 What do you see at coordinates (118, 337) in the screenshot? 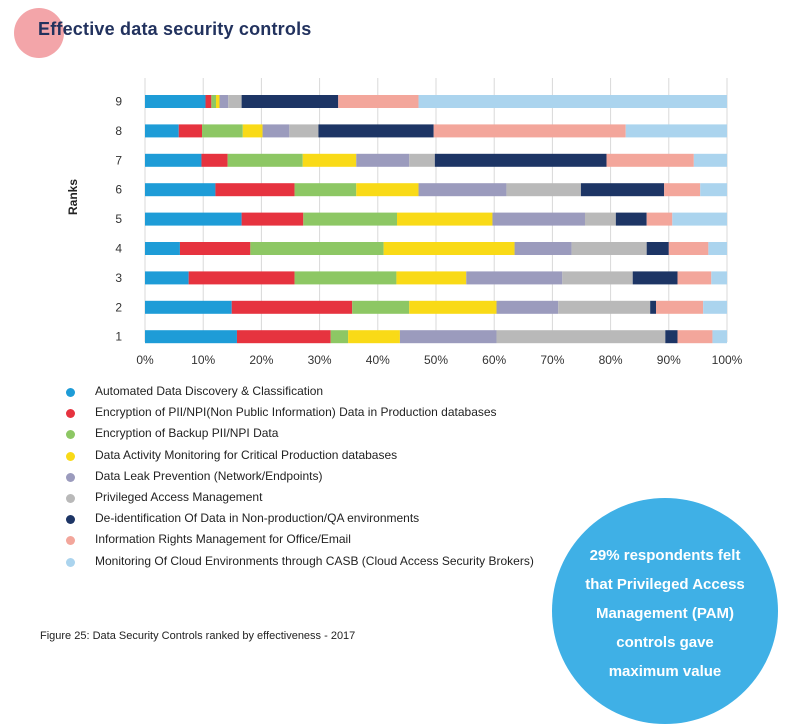
I see `y-tick-label: 1` at bounding box center [118, 337].